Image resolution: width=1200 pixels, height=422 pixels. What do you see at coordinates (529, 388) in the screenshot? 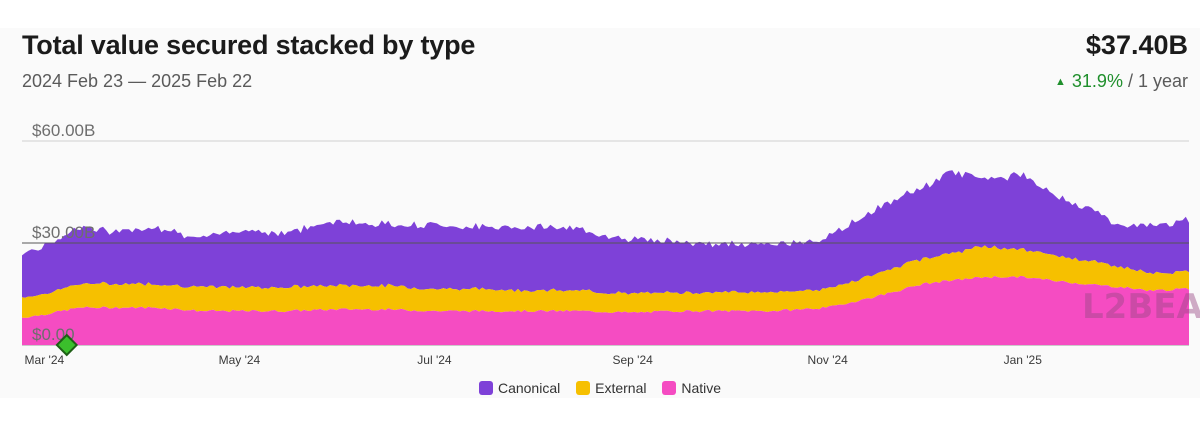
I see `legend-label: Canonical` at bounding box center [529, 388].